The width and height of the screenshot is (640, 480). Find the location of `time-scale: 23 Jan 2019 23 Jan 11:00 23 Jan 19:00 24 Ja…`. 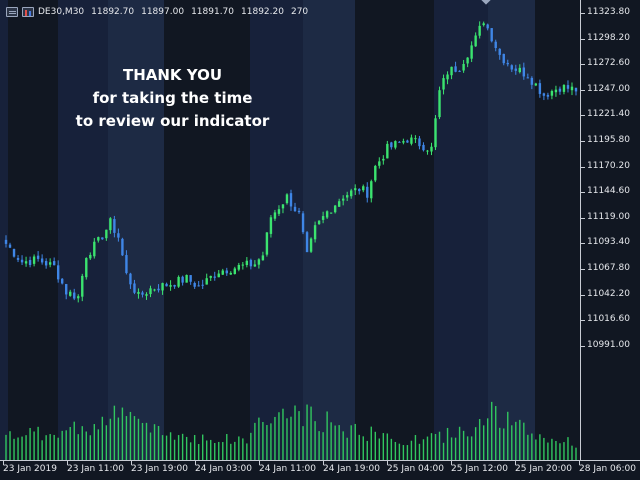

time-scale: 23 Jan 2019 23 Jan 11:00 23 Jan 19:00 24 Ja… is located at coordinates (320, 470).